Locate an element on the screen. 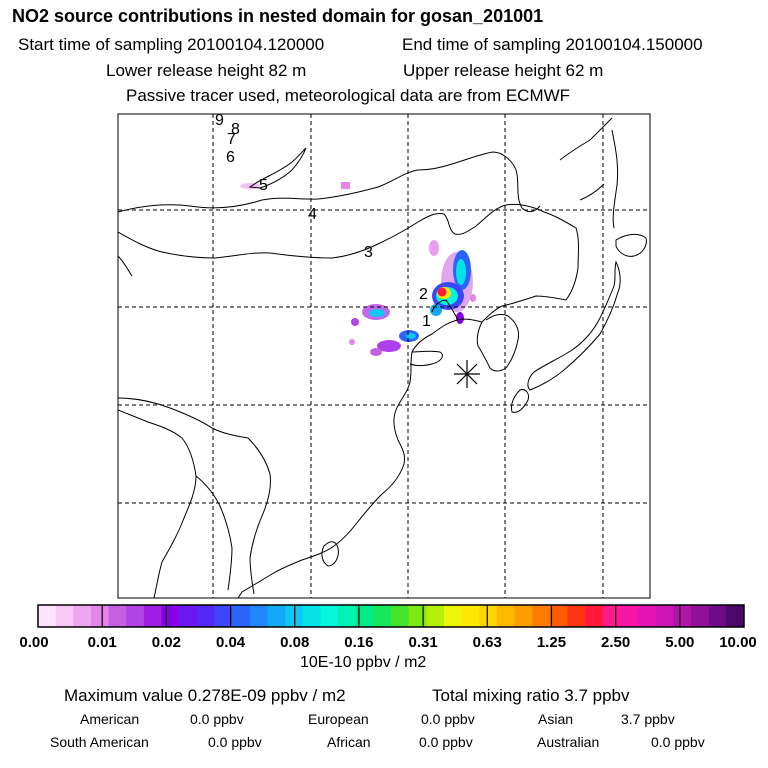 This screenshot has width=768, height=768. indochina-outline is located at coordinates (259, 516).